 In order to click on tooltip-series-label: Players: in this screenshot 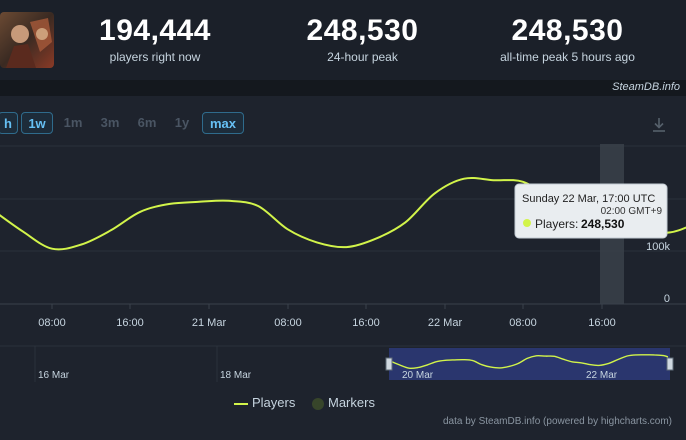, I will do `click(556, 224)`.